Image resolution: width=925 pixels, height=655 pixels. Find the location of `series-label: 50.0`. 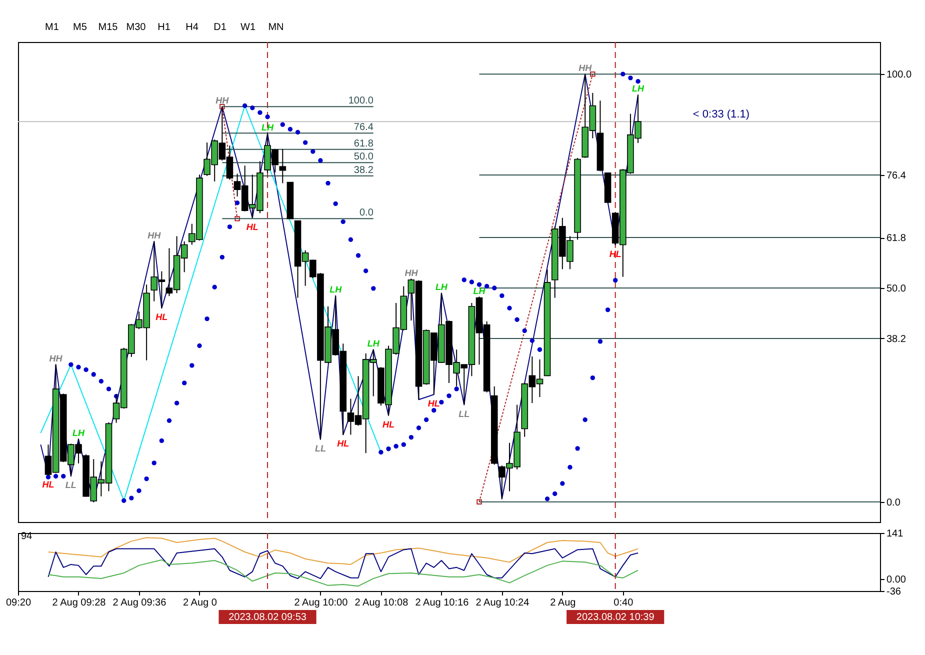

series-label: 50.0 is located at coordinates (364, 157).